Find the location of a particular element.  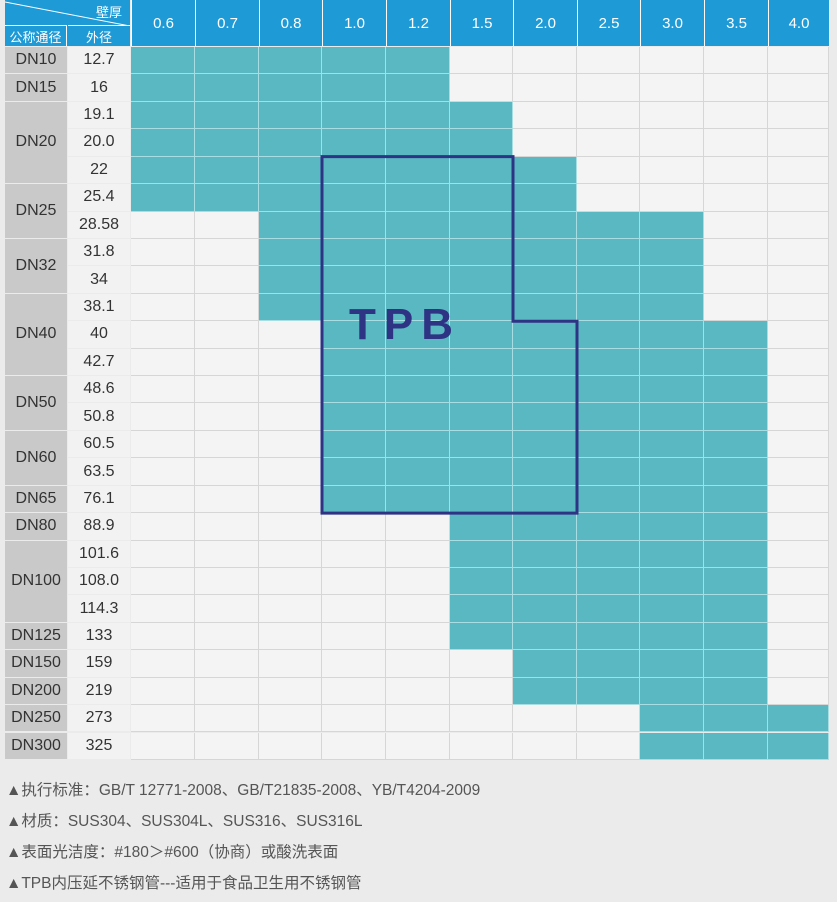

outer-diameter-cell: 42.7 is located at coordinates (99, 362).